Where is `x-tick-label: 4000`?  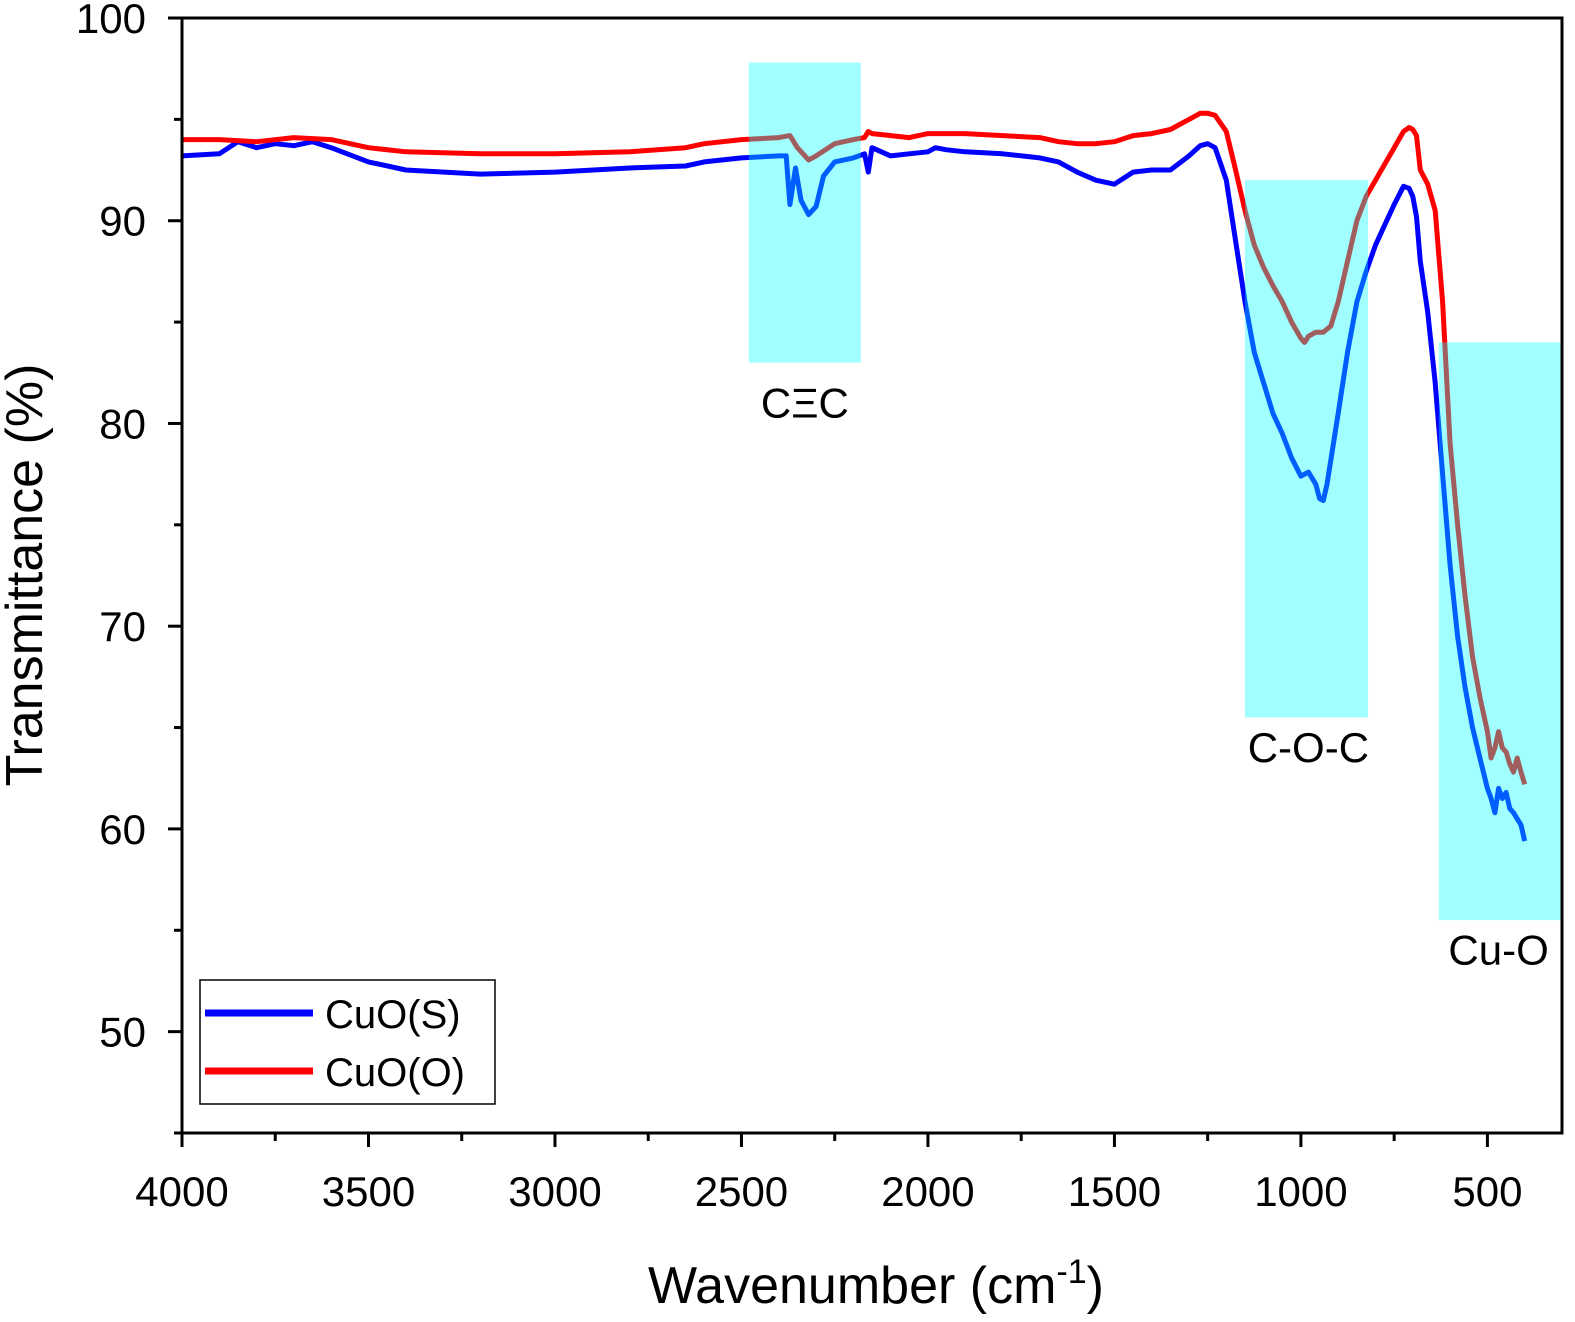
x-tick-label: 4000 is located at coordinates (181, 1191).